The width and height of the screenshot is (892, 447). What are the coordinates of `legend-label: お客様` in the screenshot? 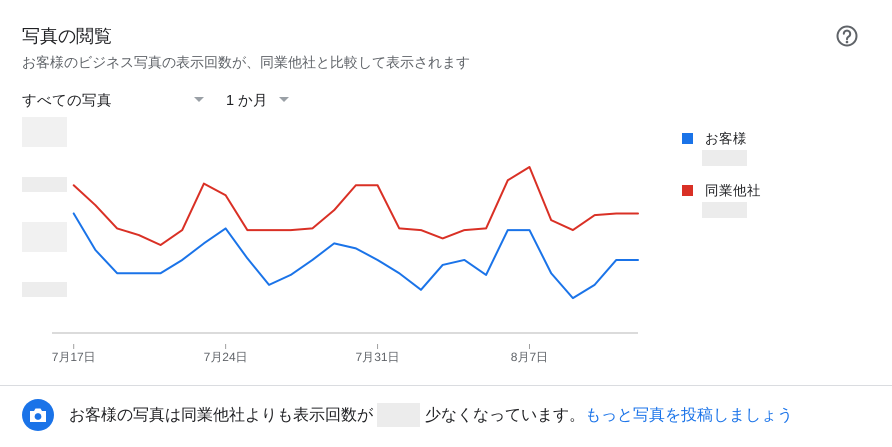 It's located at (726, 138).